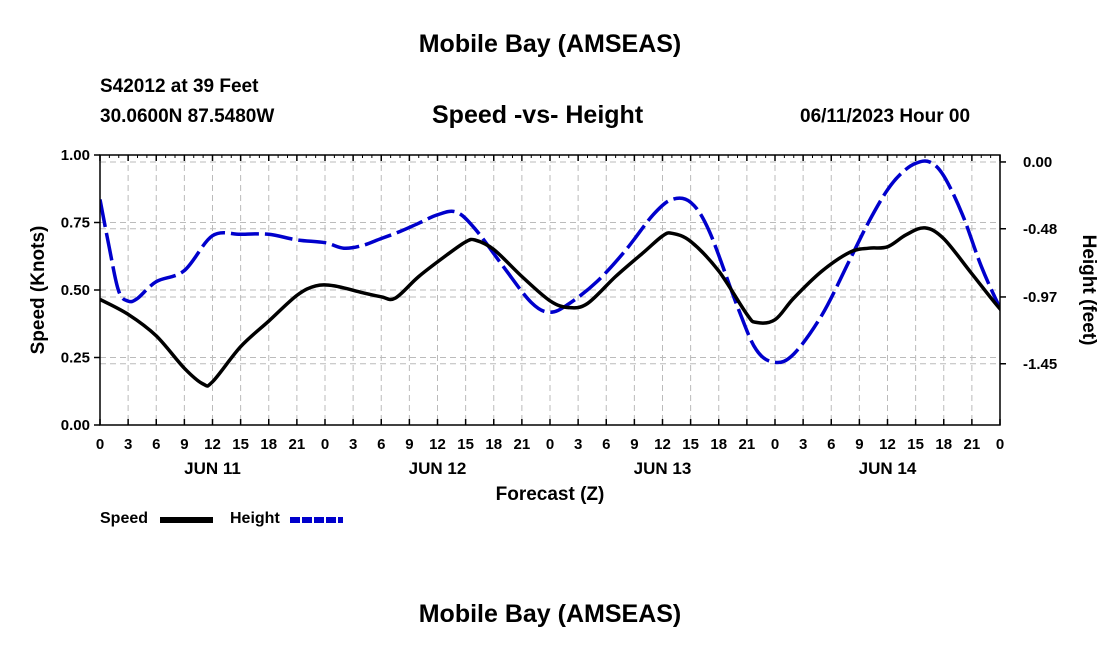 The height and width of the screenshot is (650, 1100). Describe the element at coordinates (1040, 364) in the screenshot. I see `y-right-tick-label: -1.45` at that location.